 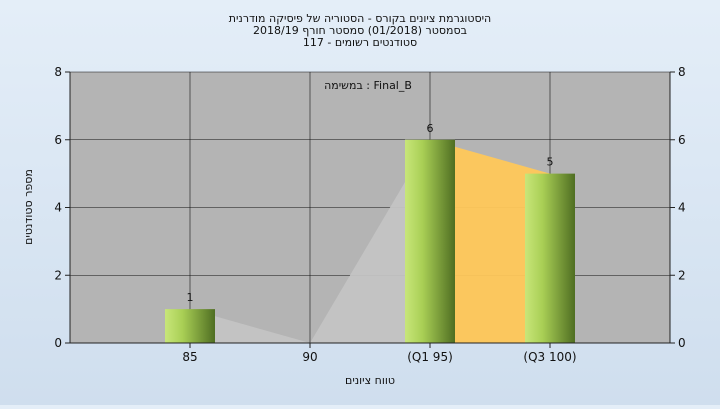 I want to click on y-tick-label-right-0: 0, so click(x=682, y=343).